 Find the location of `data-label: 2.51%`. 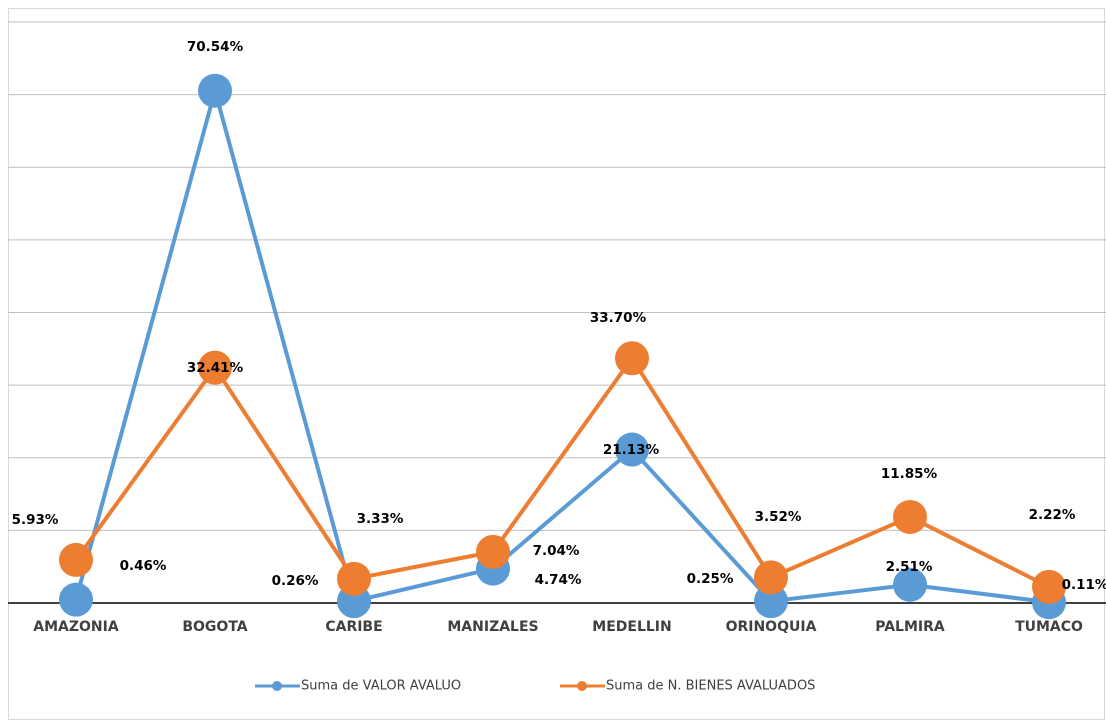

data-label: 2.51% is located at coordinates (909, 567).